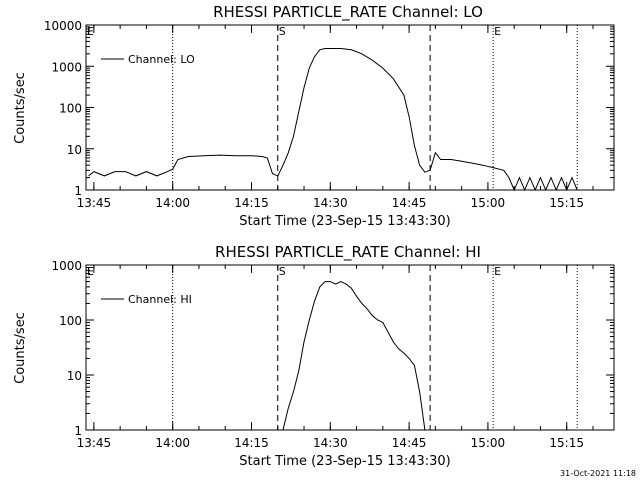 This screenshot has height=480, width=640. Describe the element at coordinates (74, 150) in the screenshot. I see `lo-y-tick-label: 10` at that location.